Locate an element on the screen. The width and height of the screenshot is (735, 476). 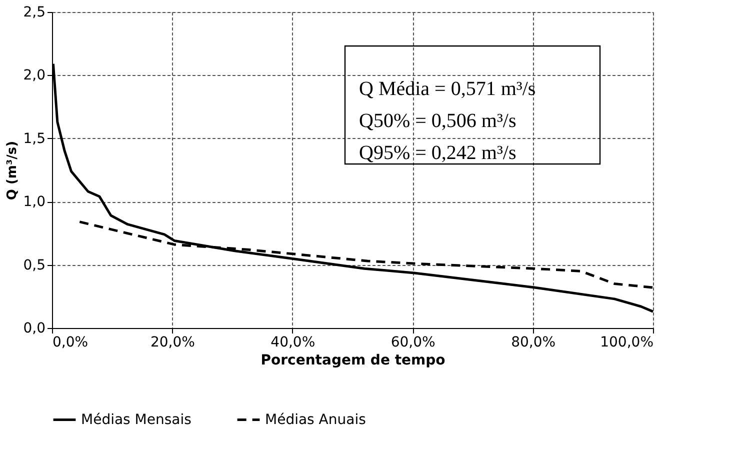
x-tick-label: 0,0% is located at coordinates (70, 342).